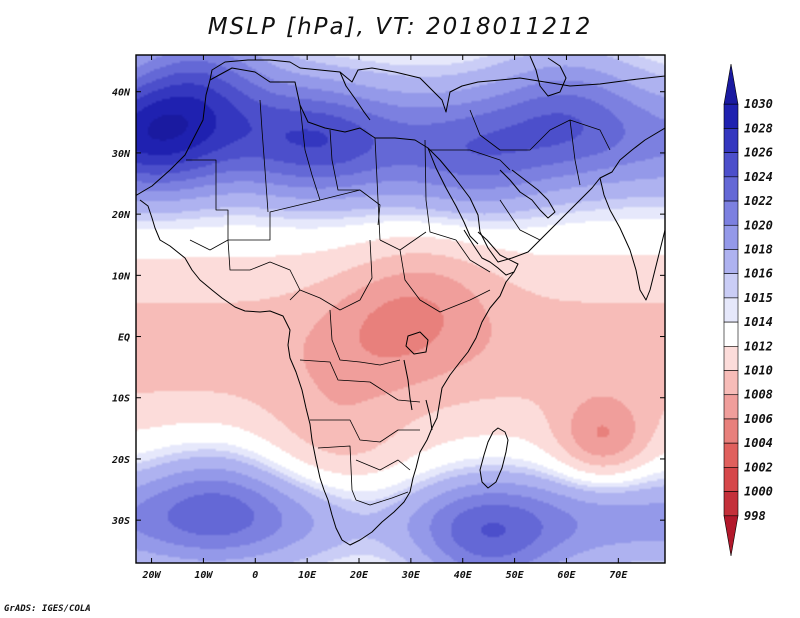  I want to click on colorbar-label: 1014, so click(758, 322).